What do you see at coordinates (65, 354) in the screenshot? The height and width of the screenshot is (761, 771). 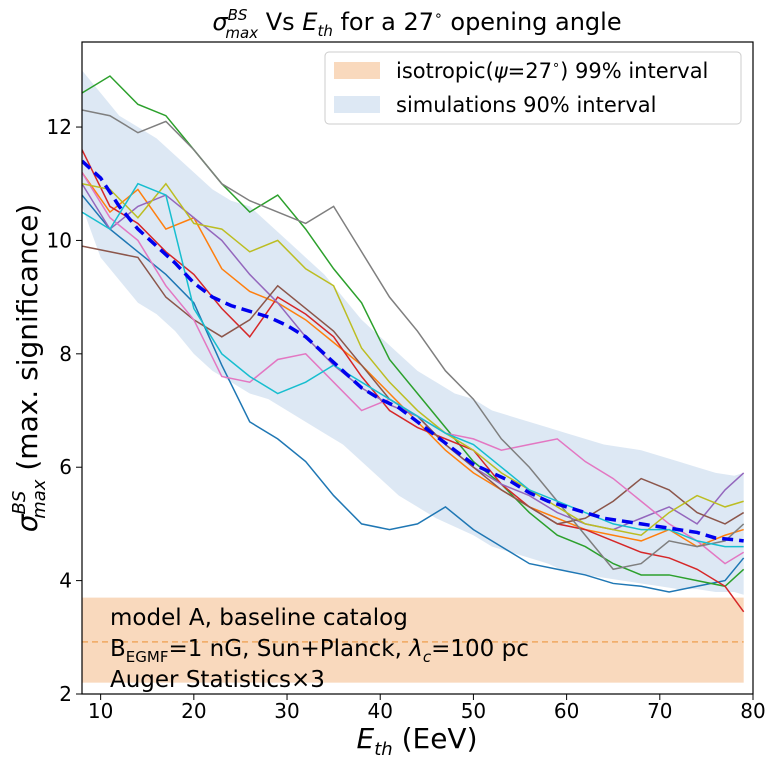 I see `y-tick-label: 8` at bounding box center [65, 354].